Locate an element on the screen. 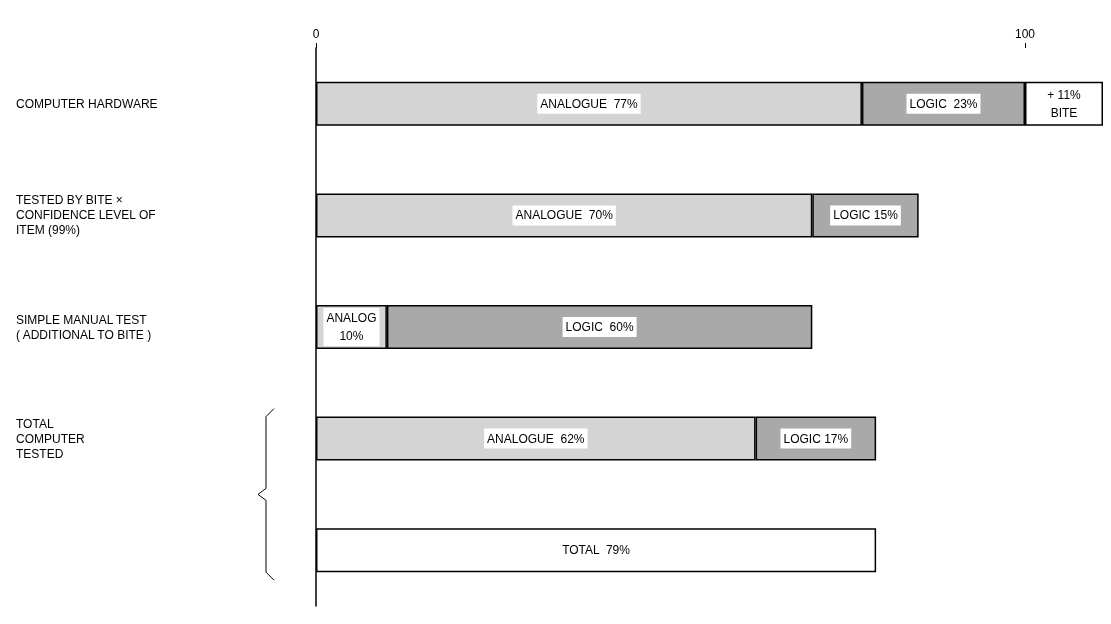  data-label: LOGIC 60% is located at coordinates (599, 327).